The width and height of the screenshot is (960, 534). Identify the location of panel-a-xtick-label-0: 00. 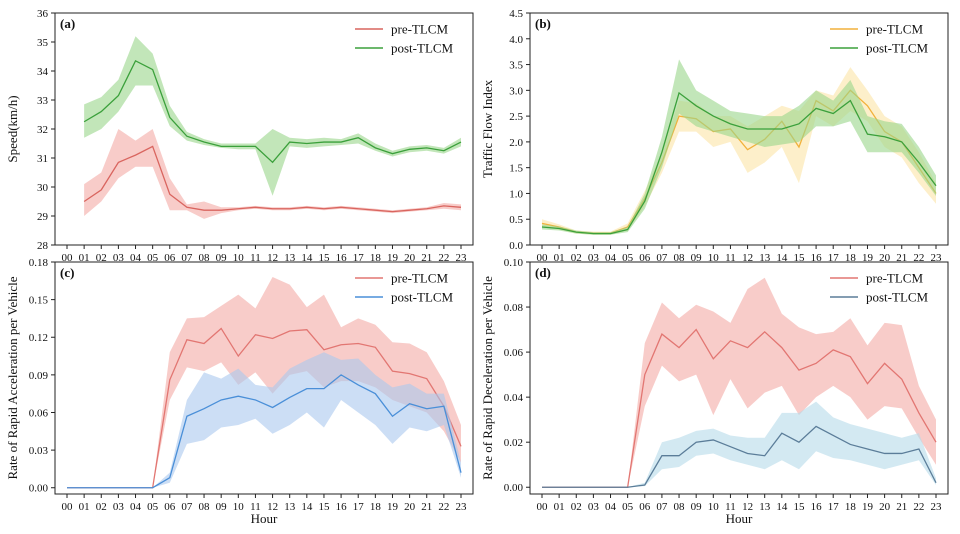
(68, 258).